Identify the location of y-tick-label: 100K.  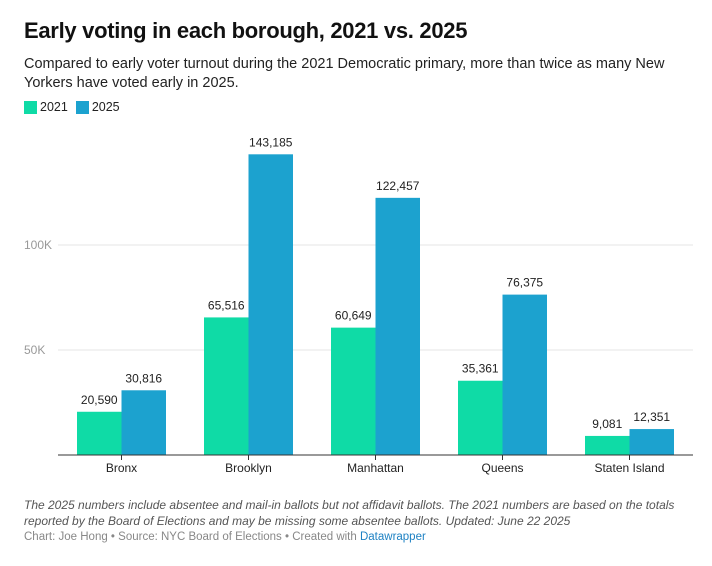
(38, 245).